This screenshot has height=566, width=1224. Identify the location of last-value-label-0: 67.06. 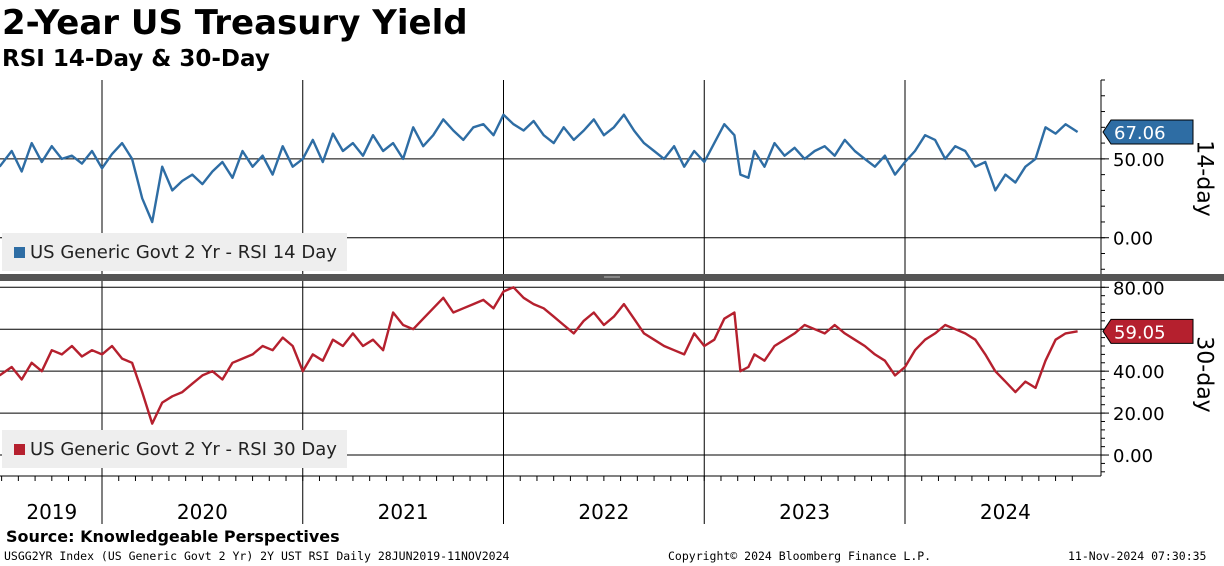
(1140, 133).